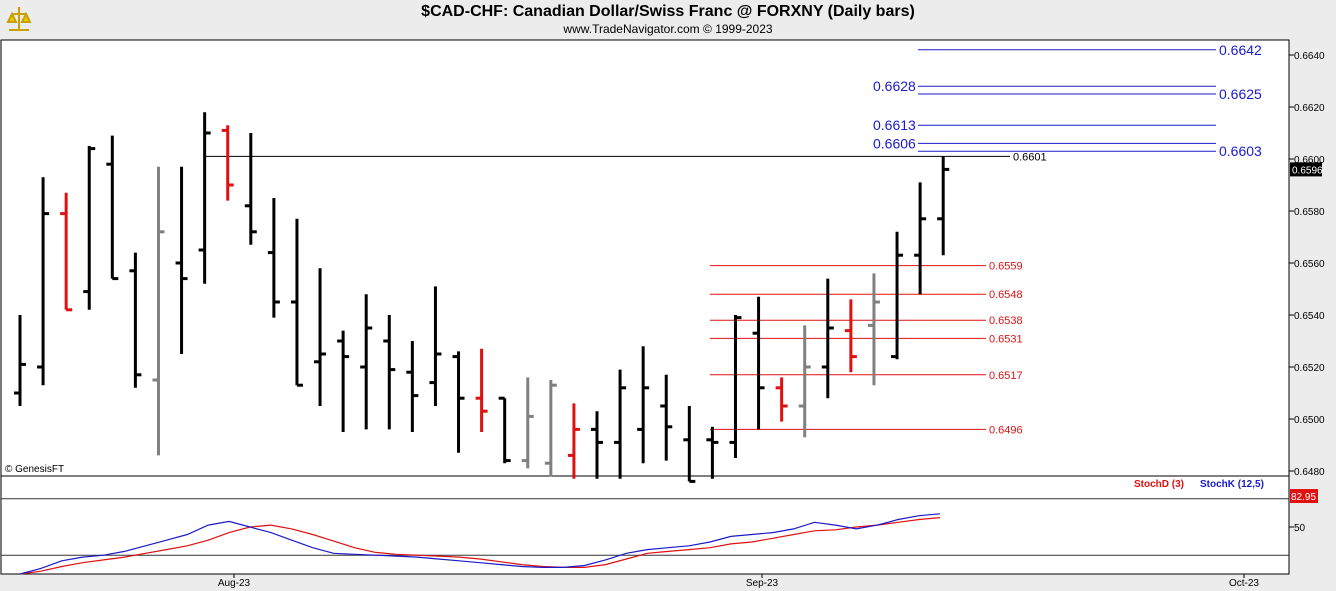  What do you see at coordinates (1240, 50) in the screenshot?
I see `fib-level-label: 0.6642` at bounding box center [1240, 50].